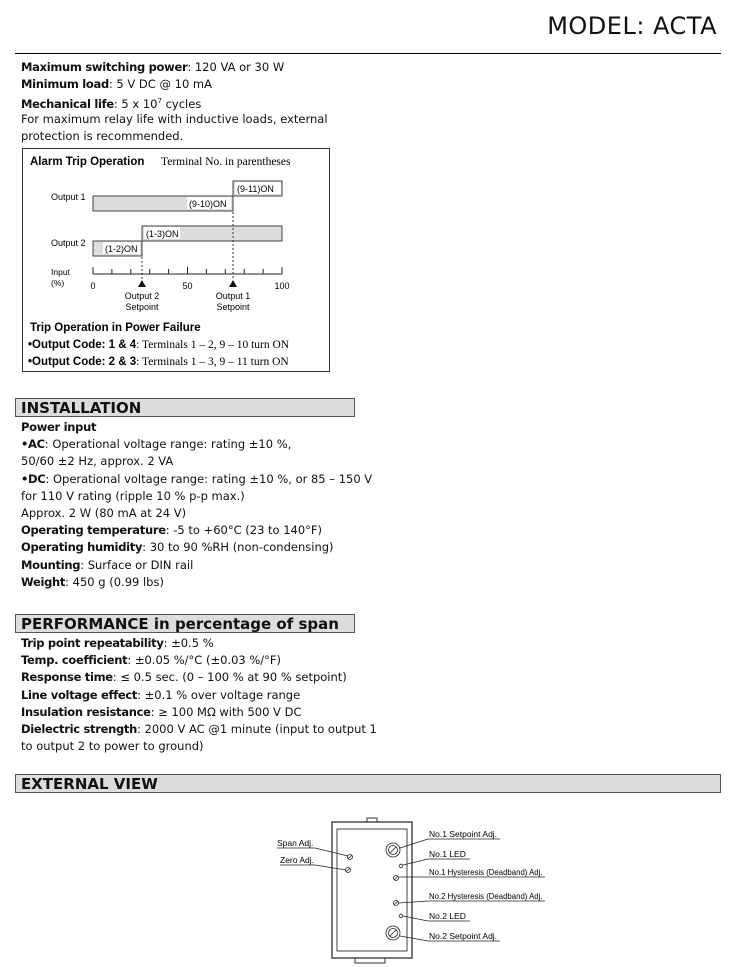 This screenshot has height=967, width=753. I want to click on spec-value: : ±0.5 %, so click(188, 643).